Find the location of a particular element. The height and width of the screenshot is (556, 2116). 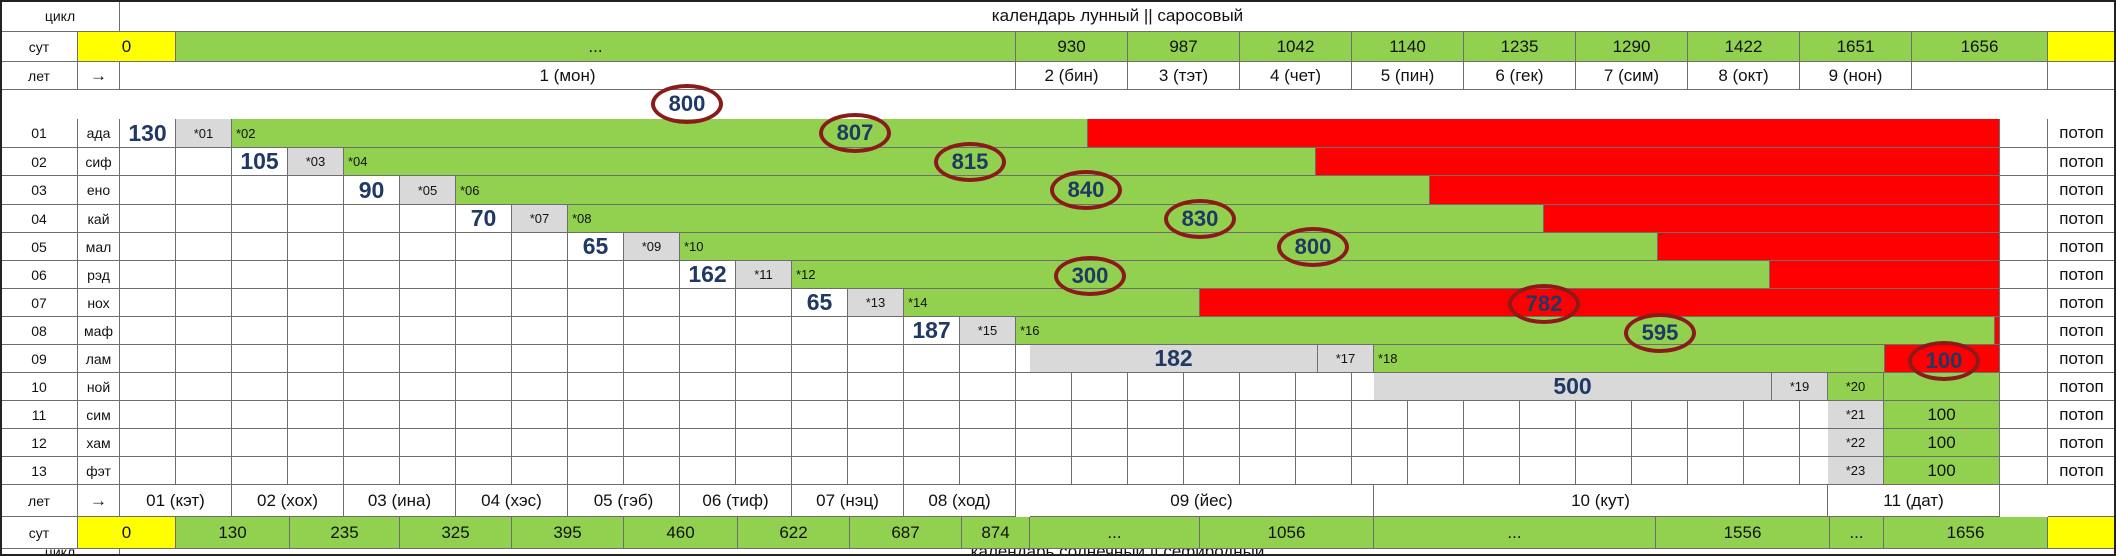

sut-value: 1056 is located at coordinates (1287, 533).